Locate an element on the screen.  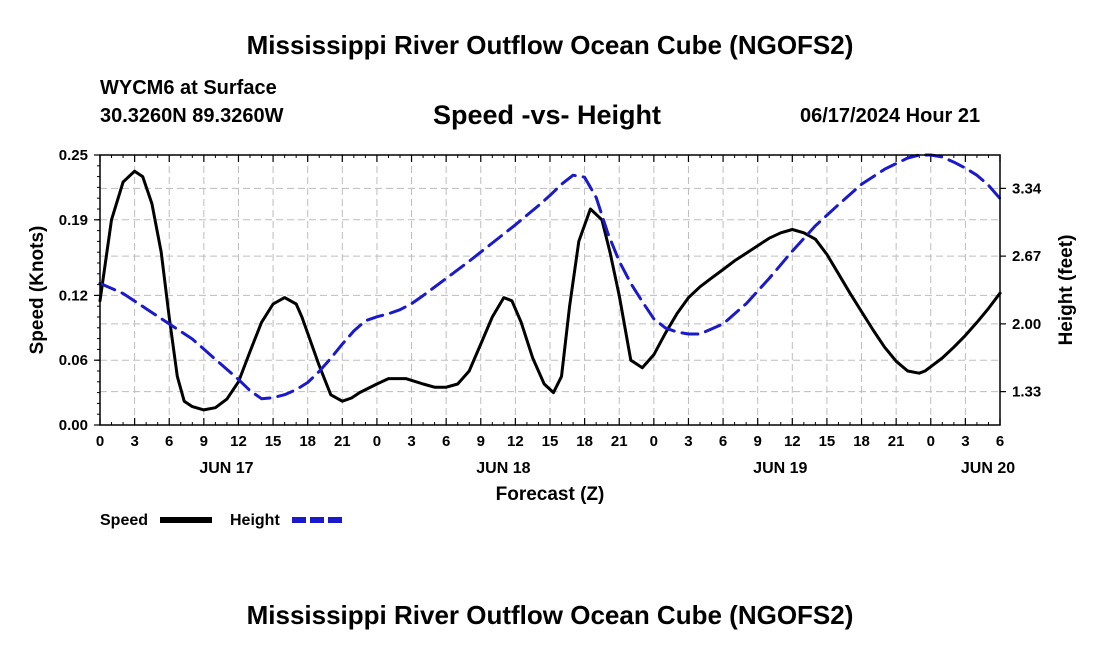
y-tick-label: 0.19 is located at coordinates (73, 220).